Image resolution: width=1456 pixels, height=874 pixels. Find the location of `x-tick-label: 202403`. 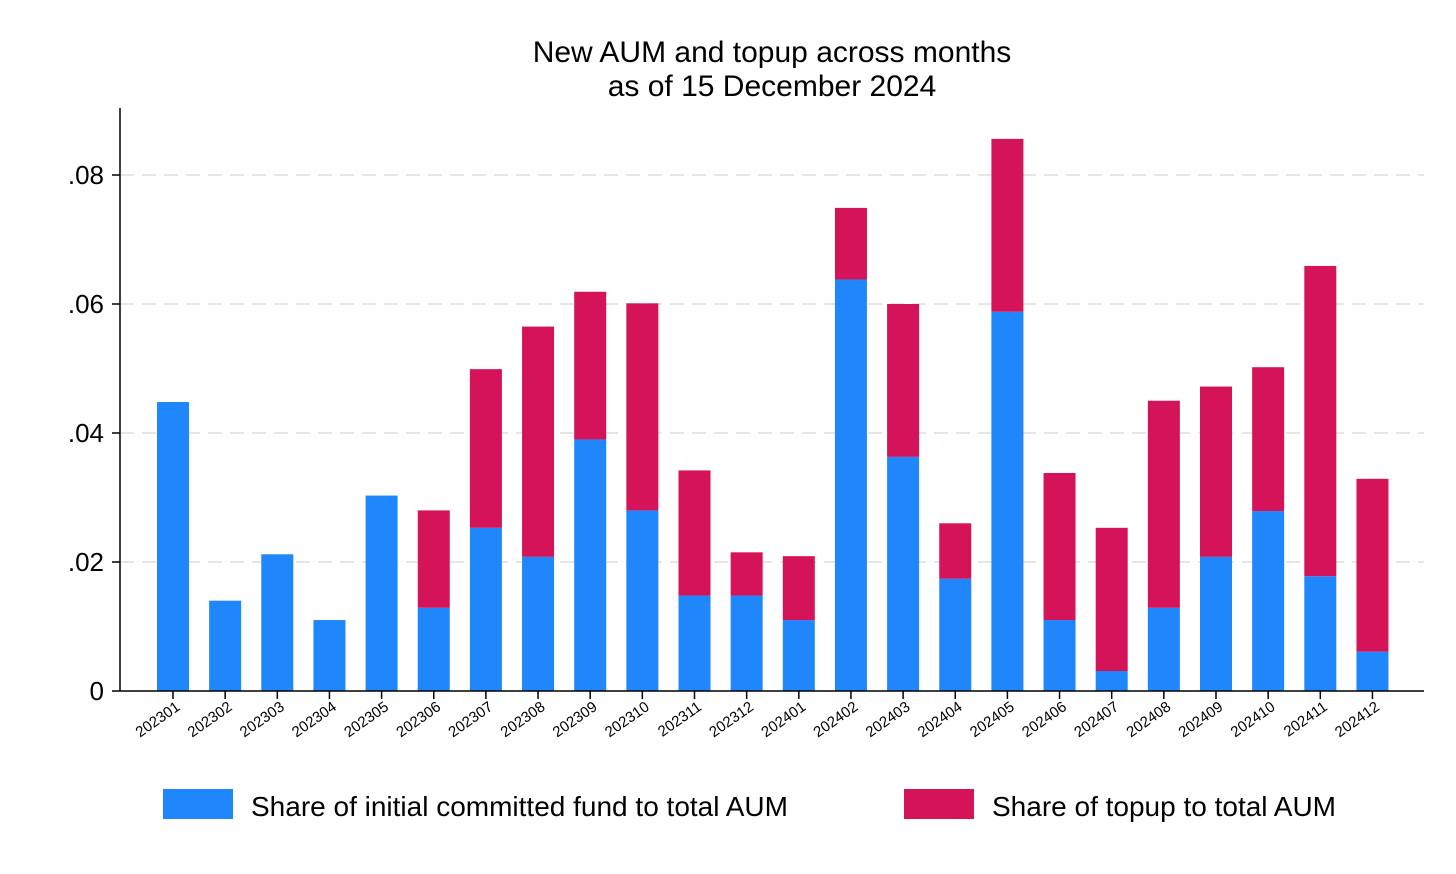

x-tick-label: 202403 is located at coordinates (888, 719).